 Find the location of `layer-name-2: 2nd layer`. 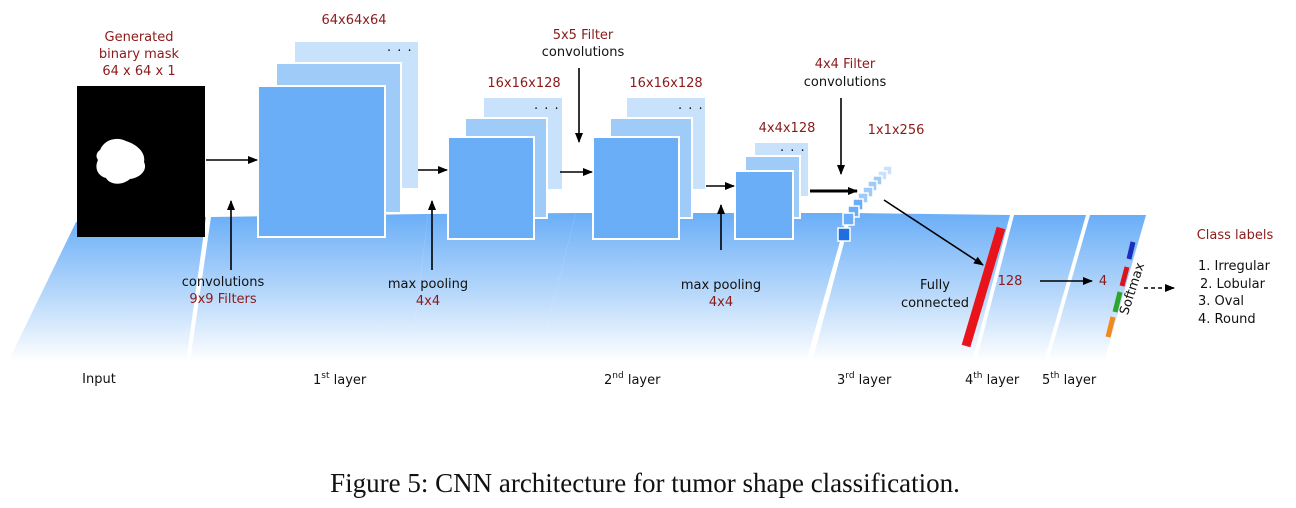

layer-name-2: 2nd layer is located at coordinates (632, 379).